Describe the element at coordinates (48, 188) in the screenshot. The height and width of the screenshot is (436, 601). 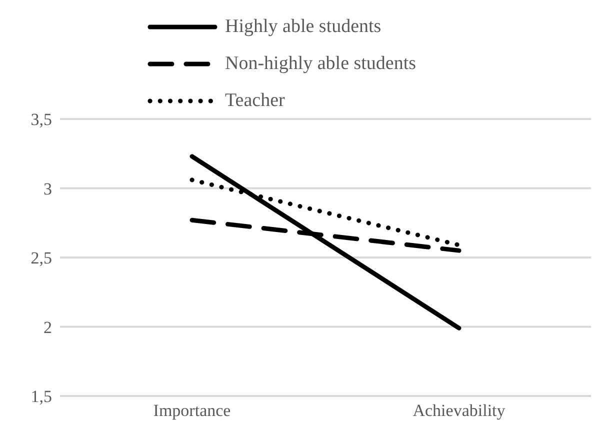
I see `y-tick-label: 3` at that location.